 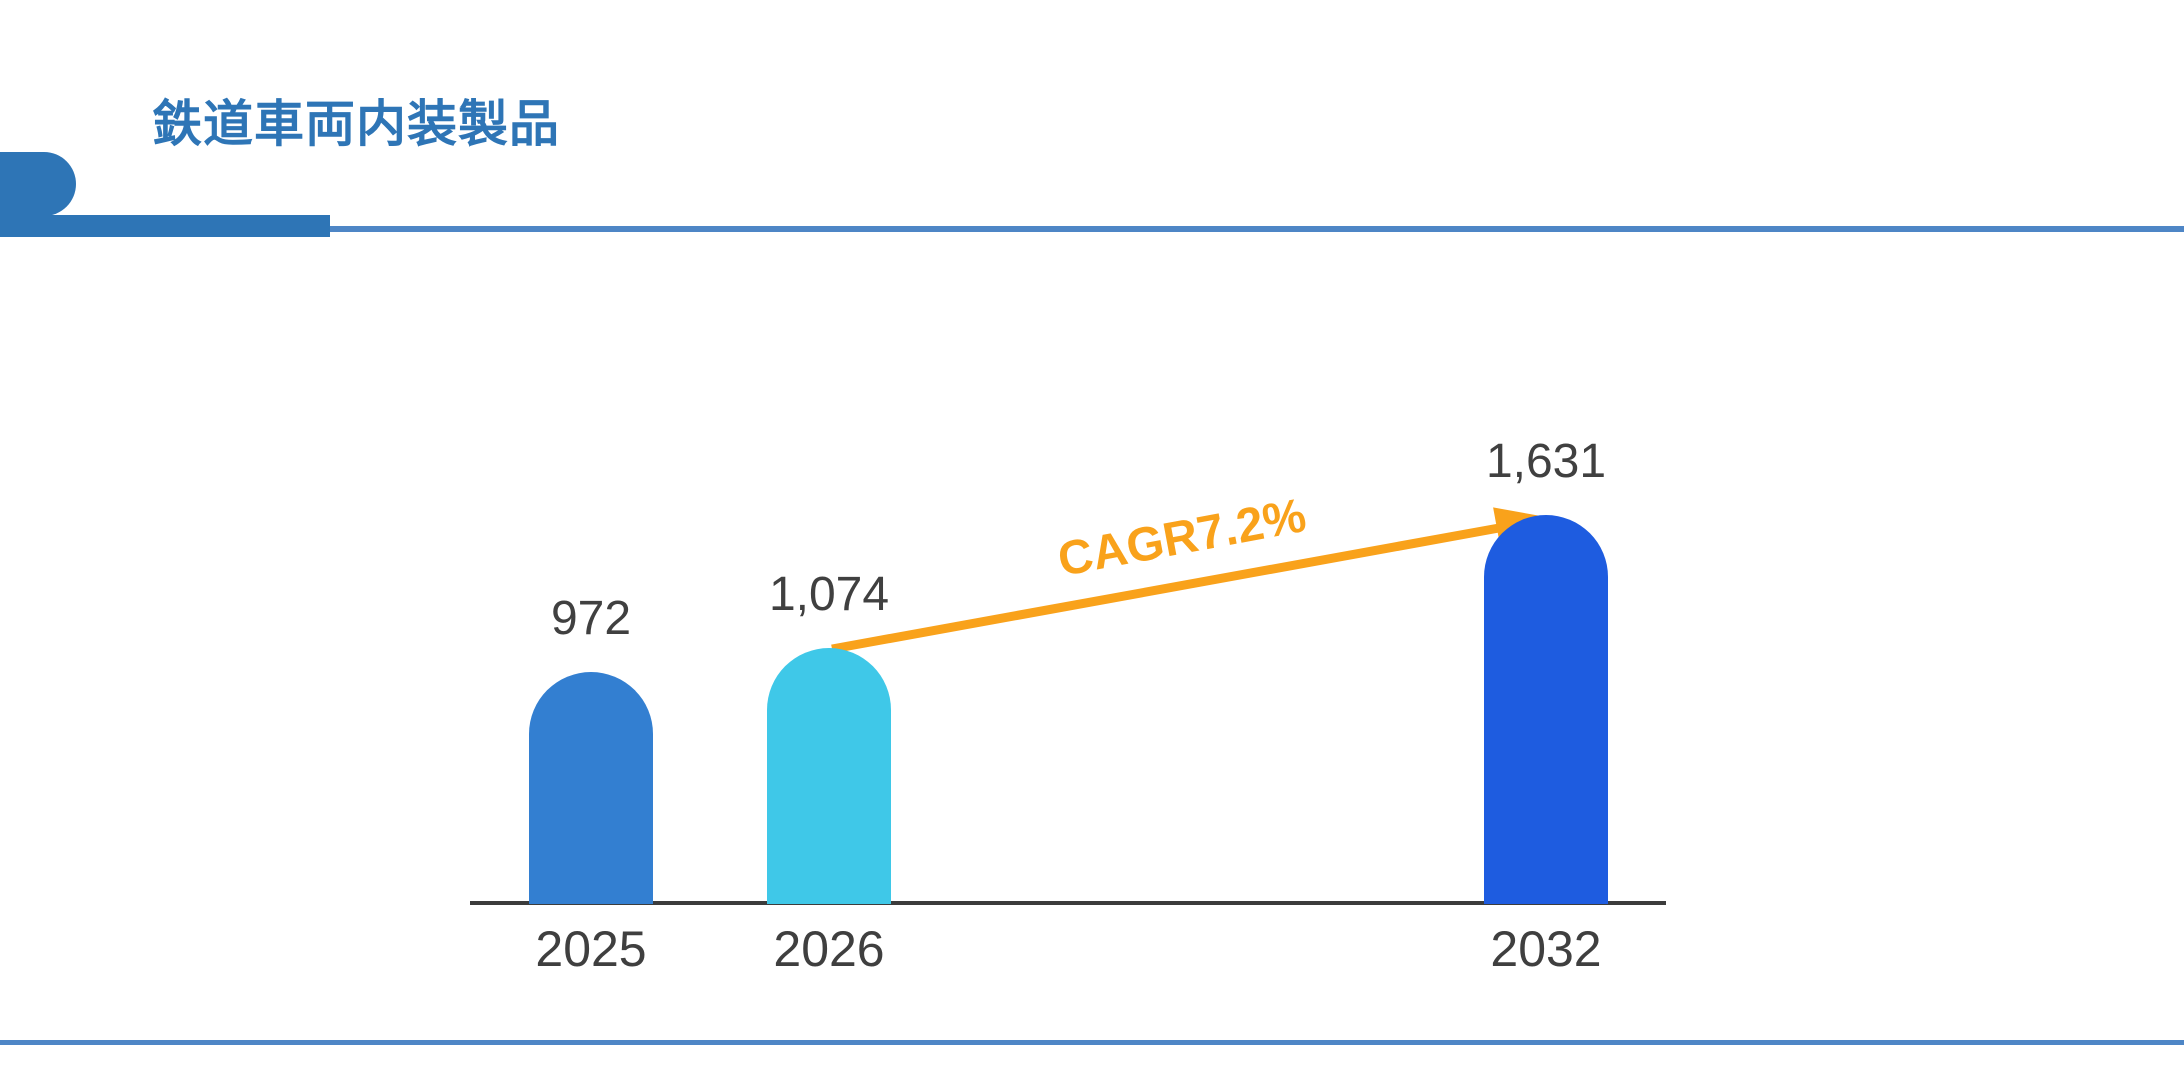 What do you see at coordinates (165, 226) in the screenshot?
I see `header-accent-bar` at bounding box center [165, 226].